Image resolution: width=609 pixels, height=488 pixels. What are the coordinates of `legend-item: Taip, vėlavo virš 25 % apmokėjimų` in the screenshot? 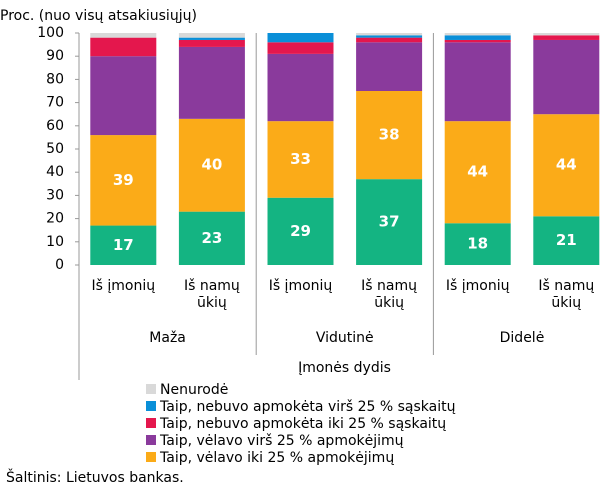 It's located at (275, 441).